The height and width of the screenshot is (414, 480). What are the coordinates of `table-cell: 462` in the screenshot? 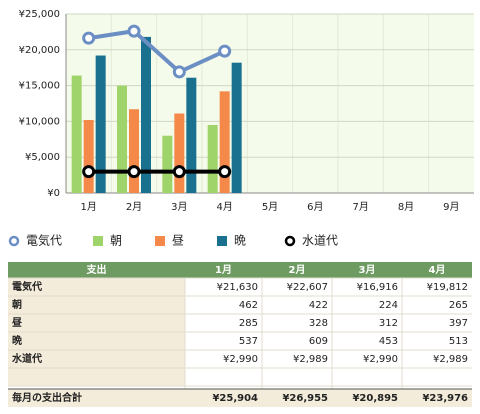 It's located at (248, 305).